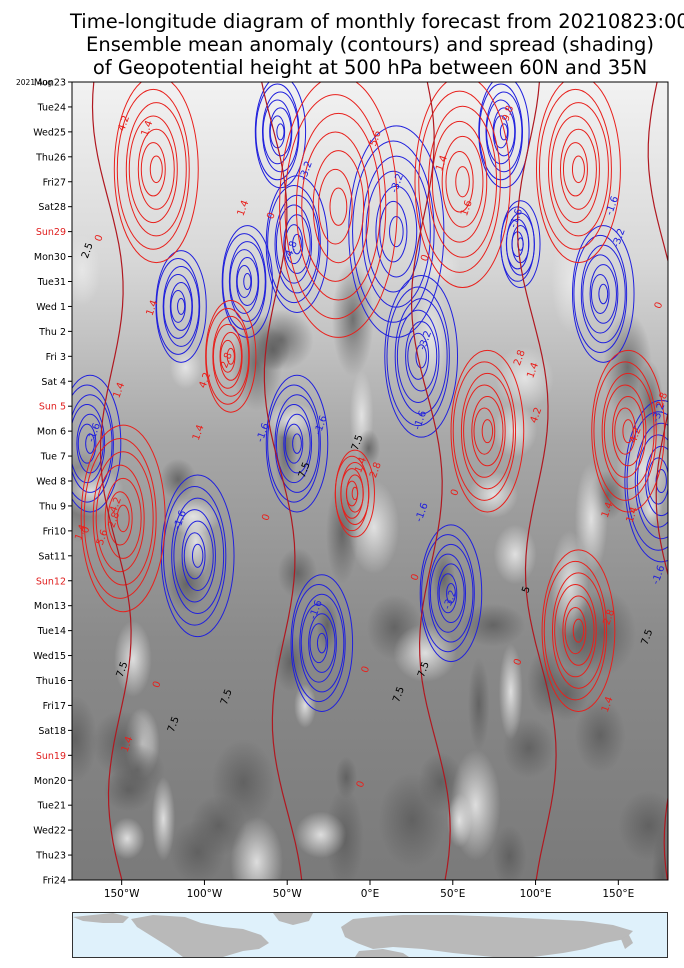 This screenshot has height=968, width=684. I want to click on time-tick-label: Tue 7, so click(53, 457).